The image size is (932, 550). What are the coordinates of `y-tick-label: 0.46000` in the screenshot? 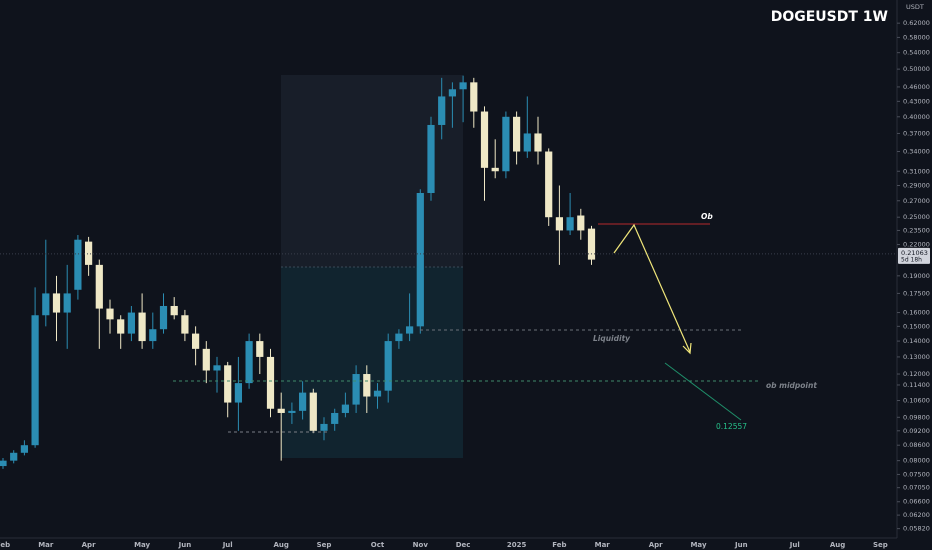 It's located at (916, 87).